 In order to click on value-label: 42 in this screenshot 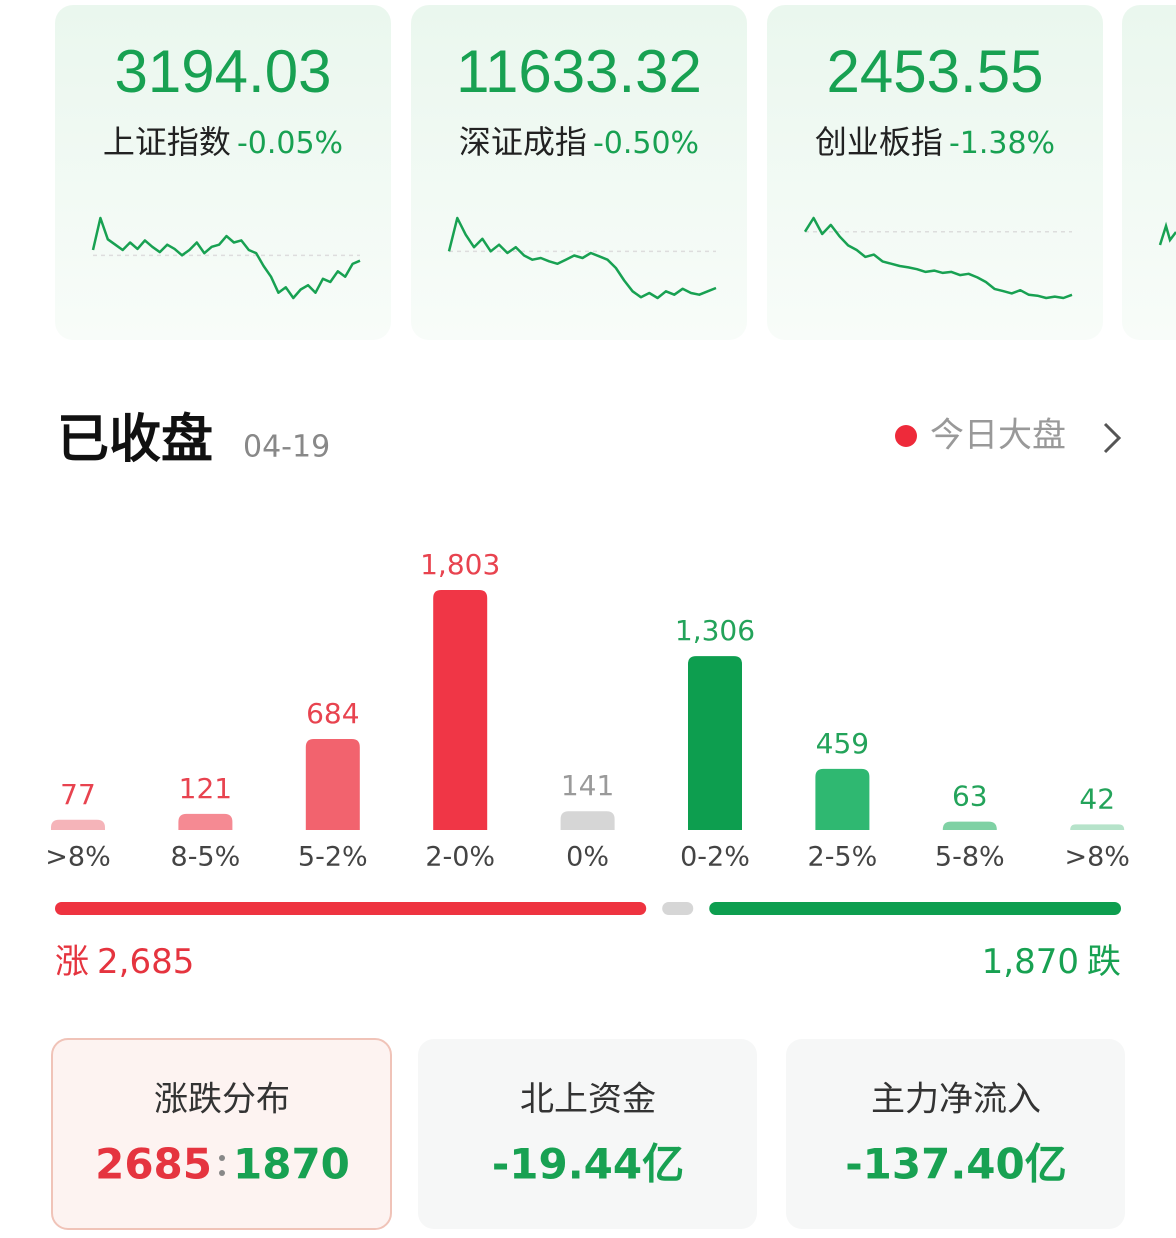, I will do `click(1097, 798)`.